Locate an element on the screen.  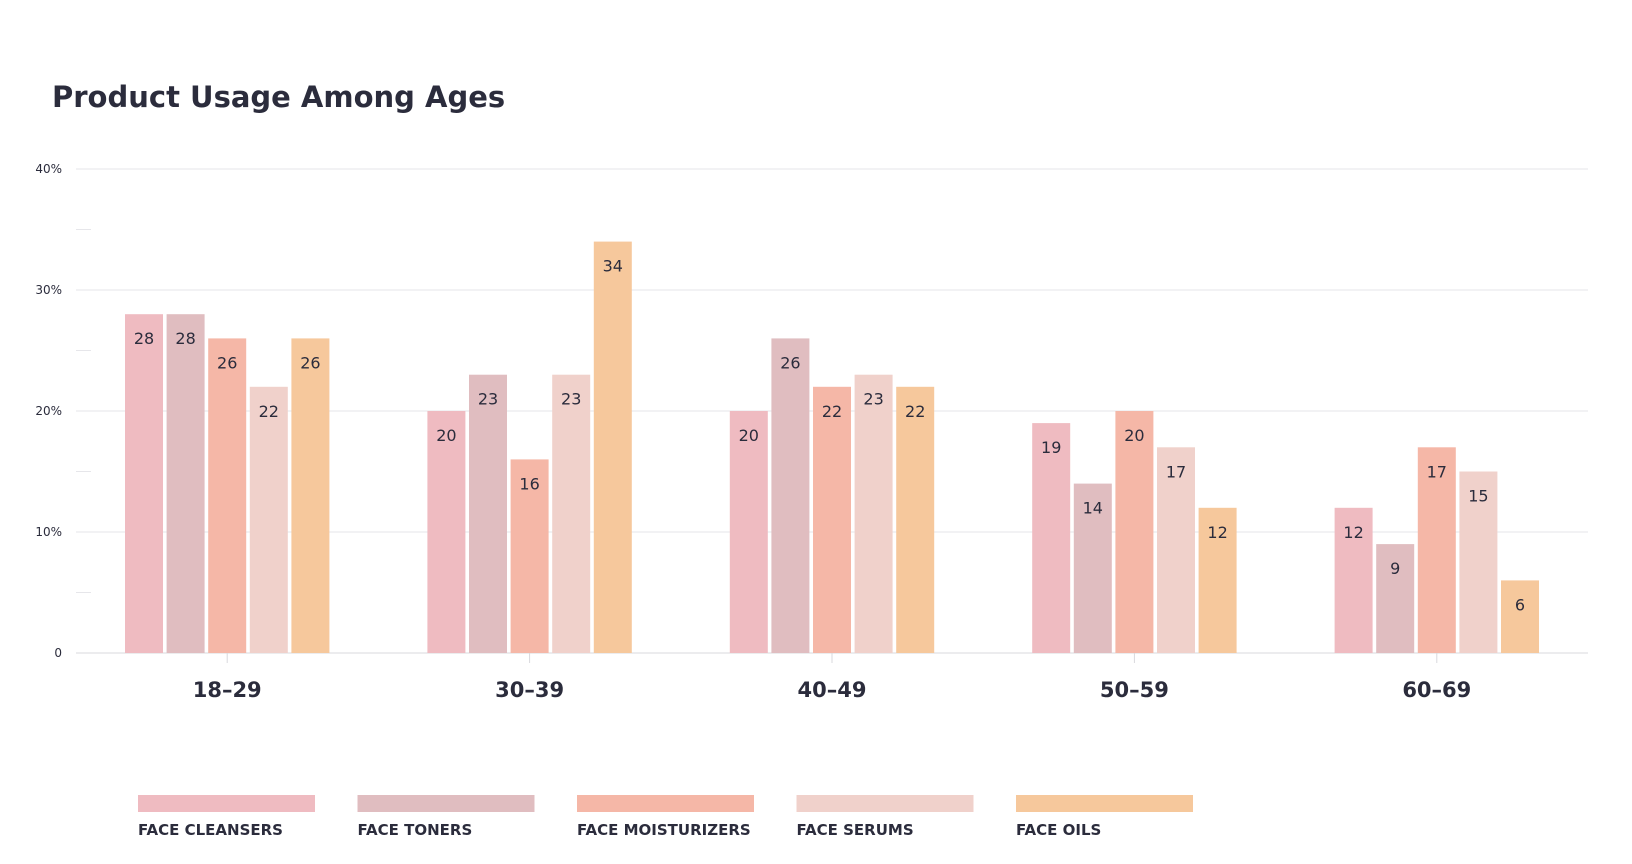
data-label: 19 is located at coordinates (1051, 447).